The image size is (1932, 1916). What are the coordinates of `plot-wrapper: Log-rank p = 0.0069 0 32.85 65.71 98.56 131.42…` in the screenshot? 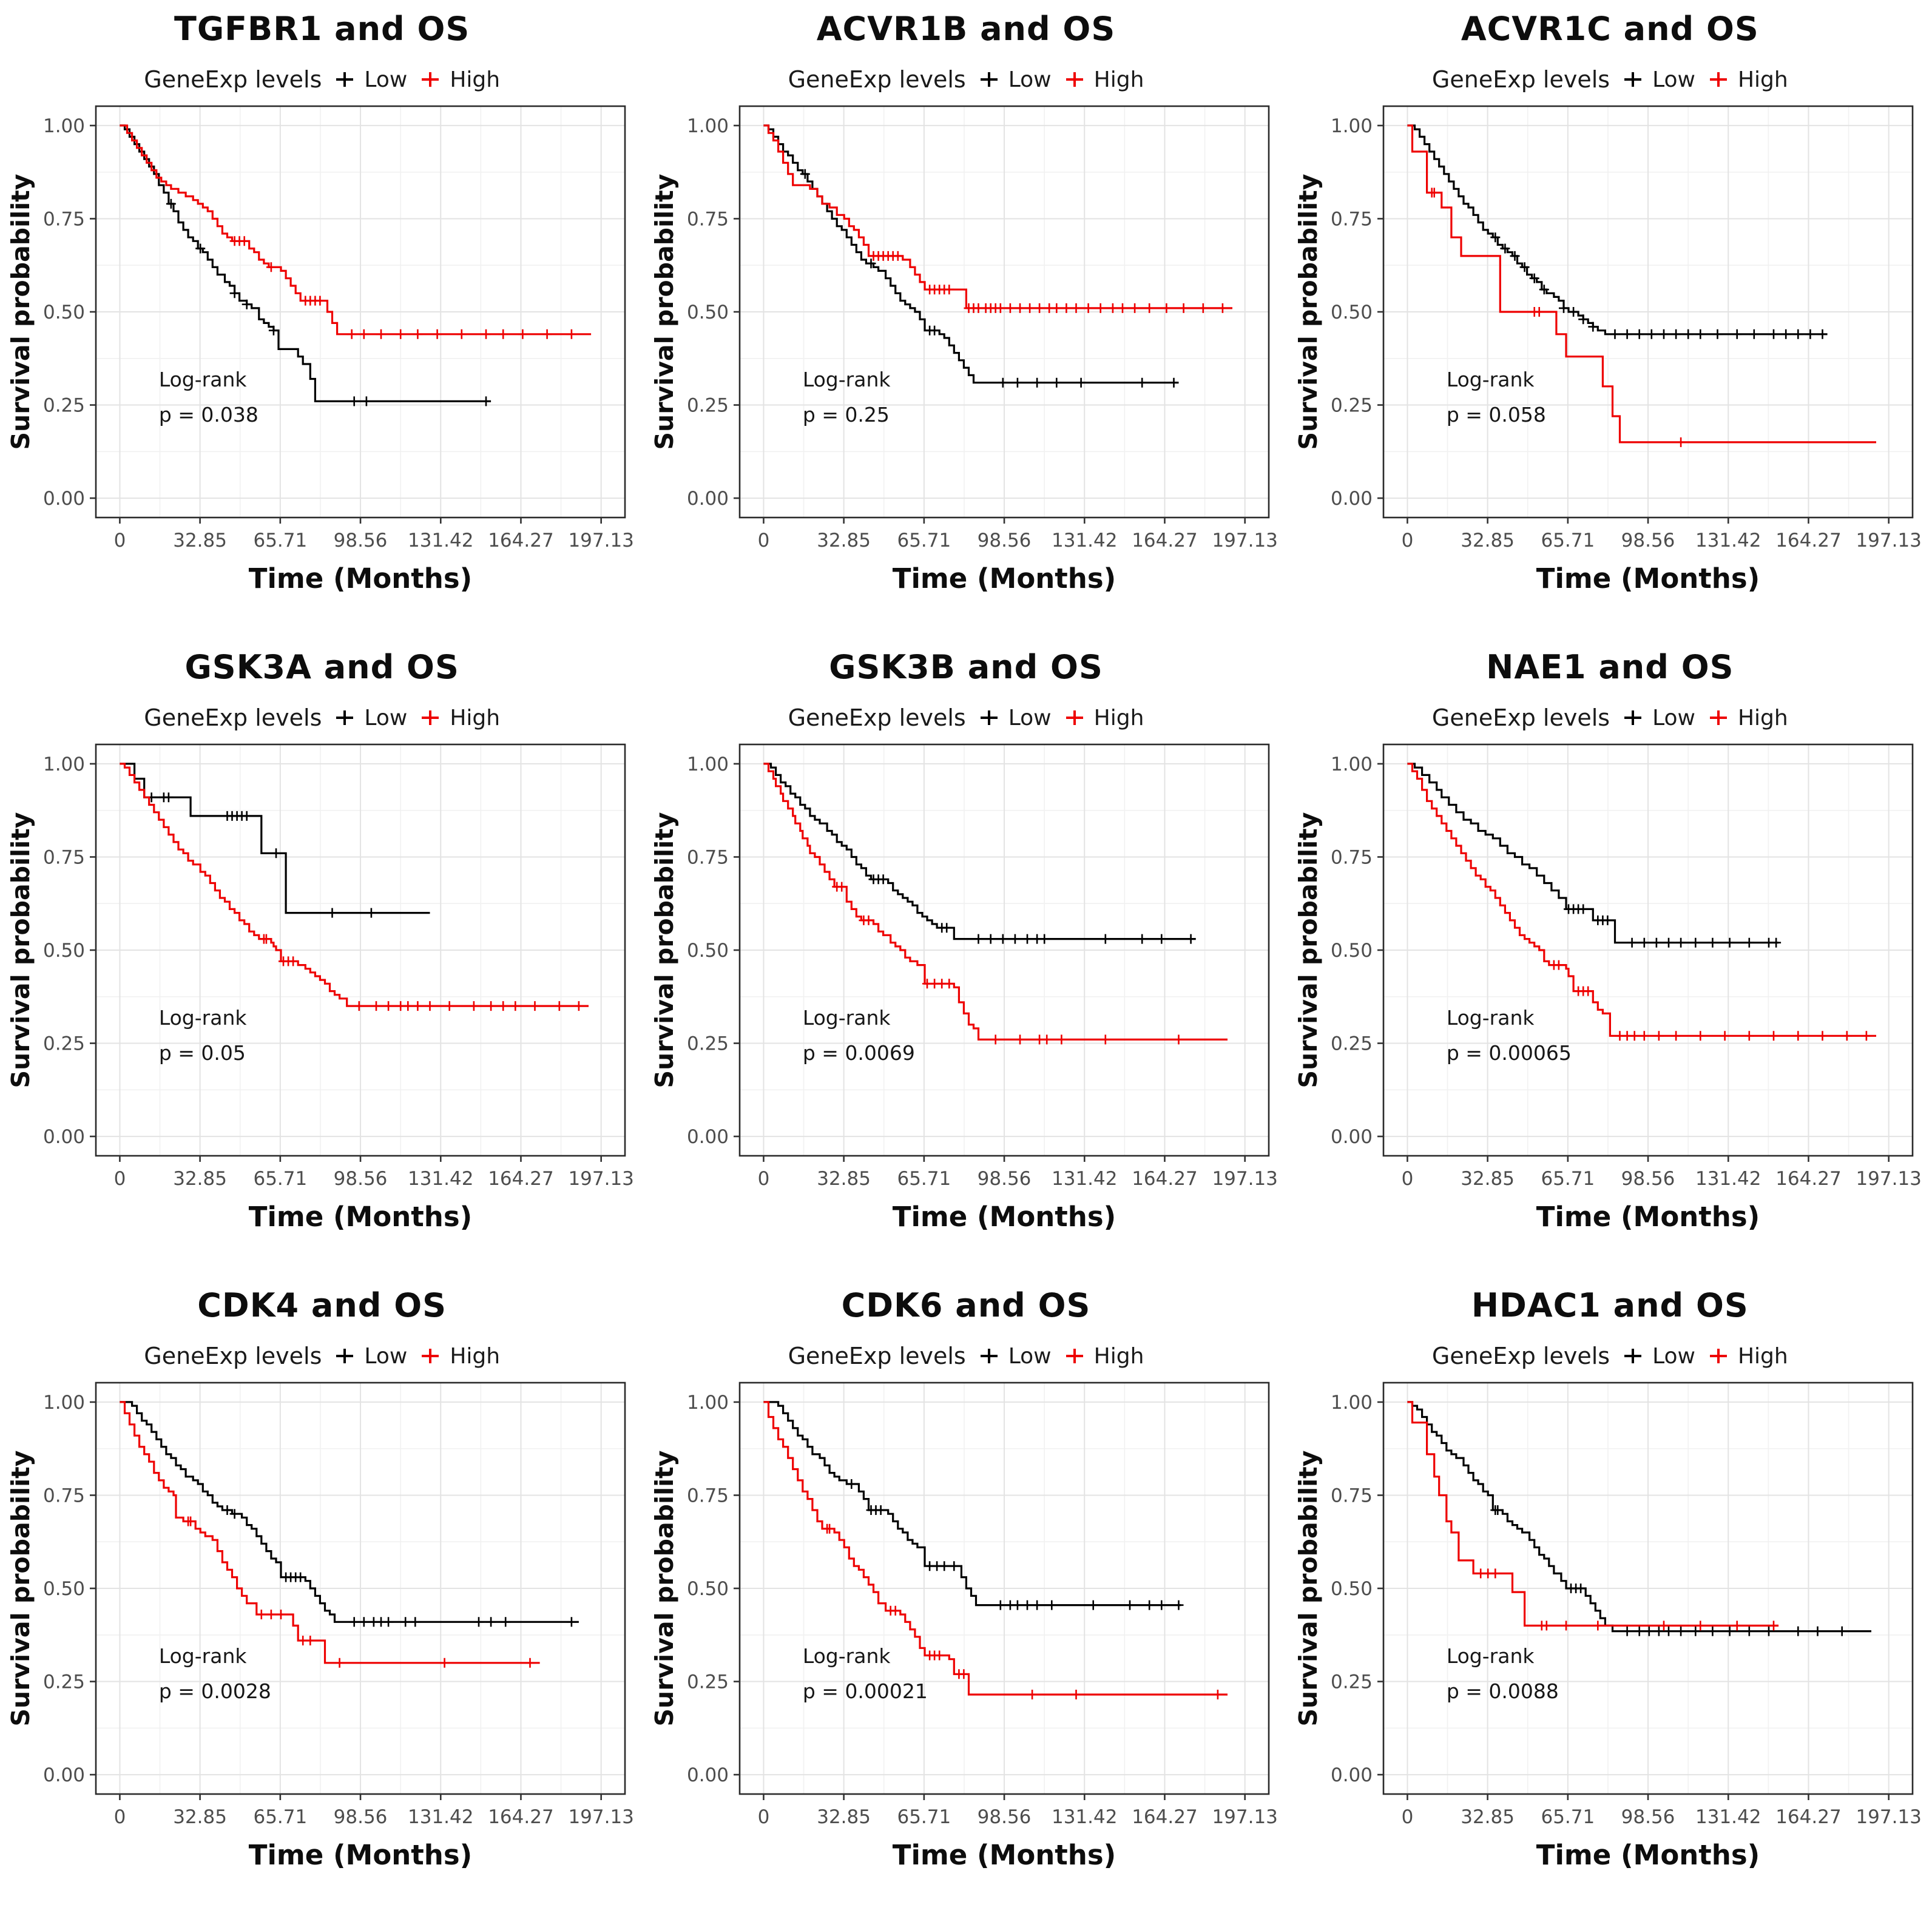 It's located at (966, 993).